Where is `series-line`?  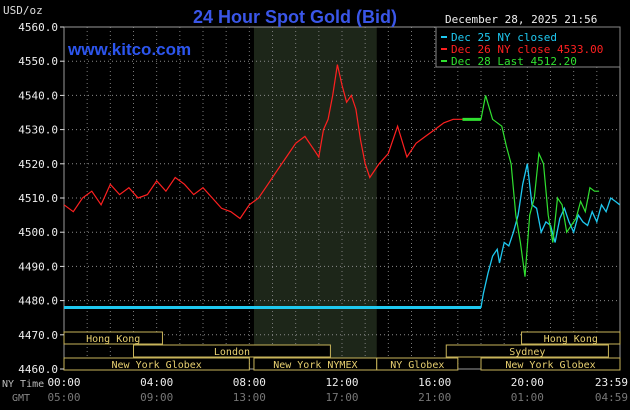 series-line is located at coordinates (540, 186).